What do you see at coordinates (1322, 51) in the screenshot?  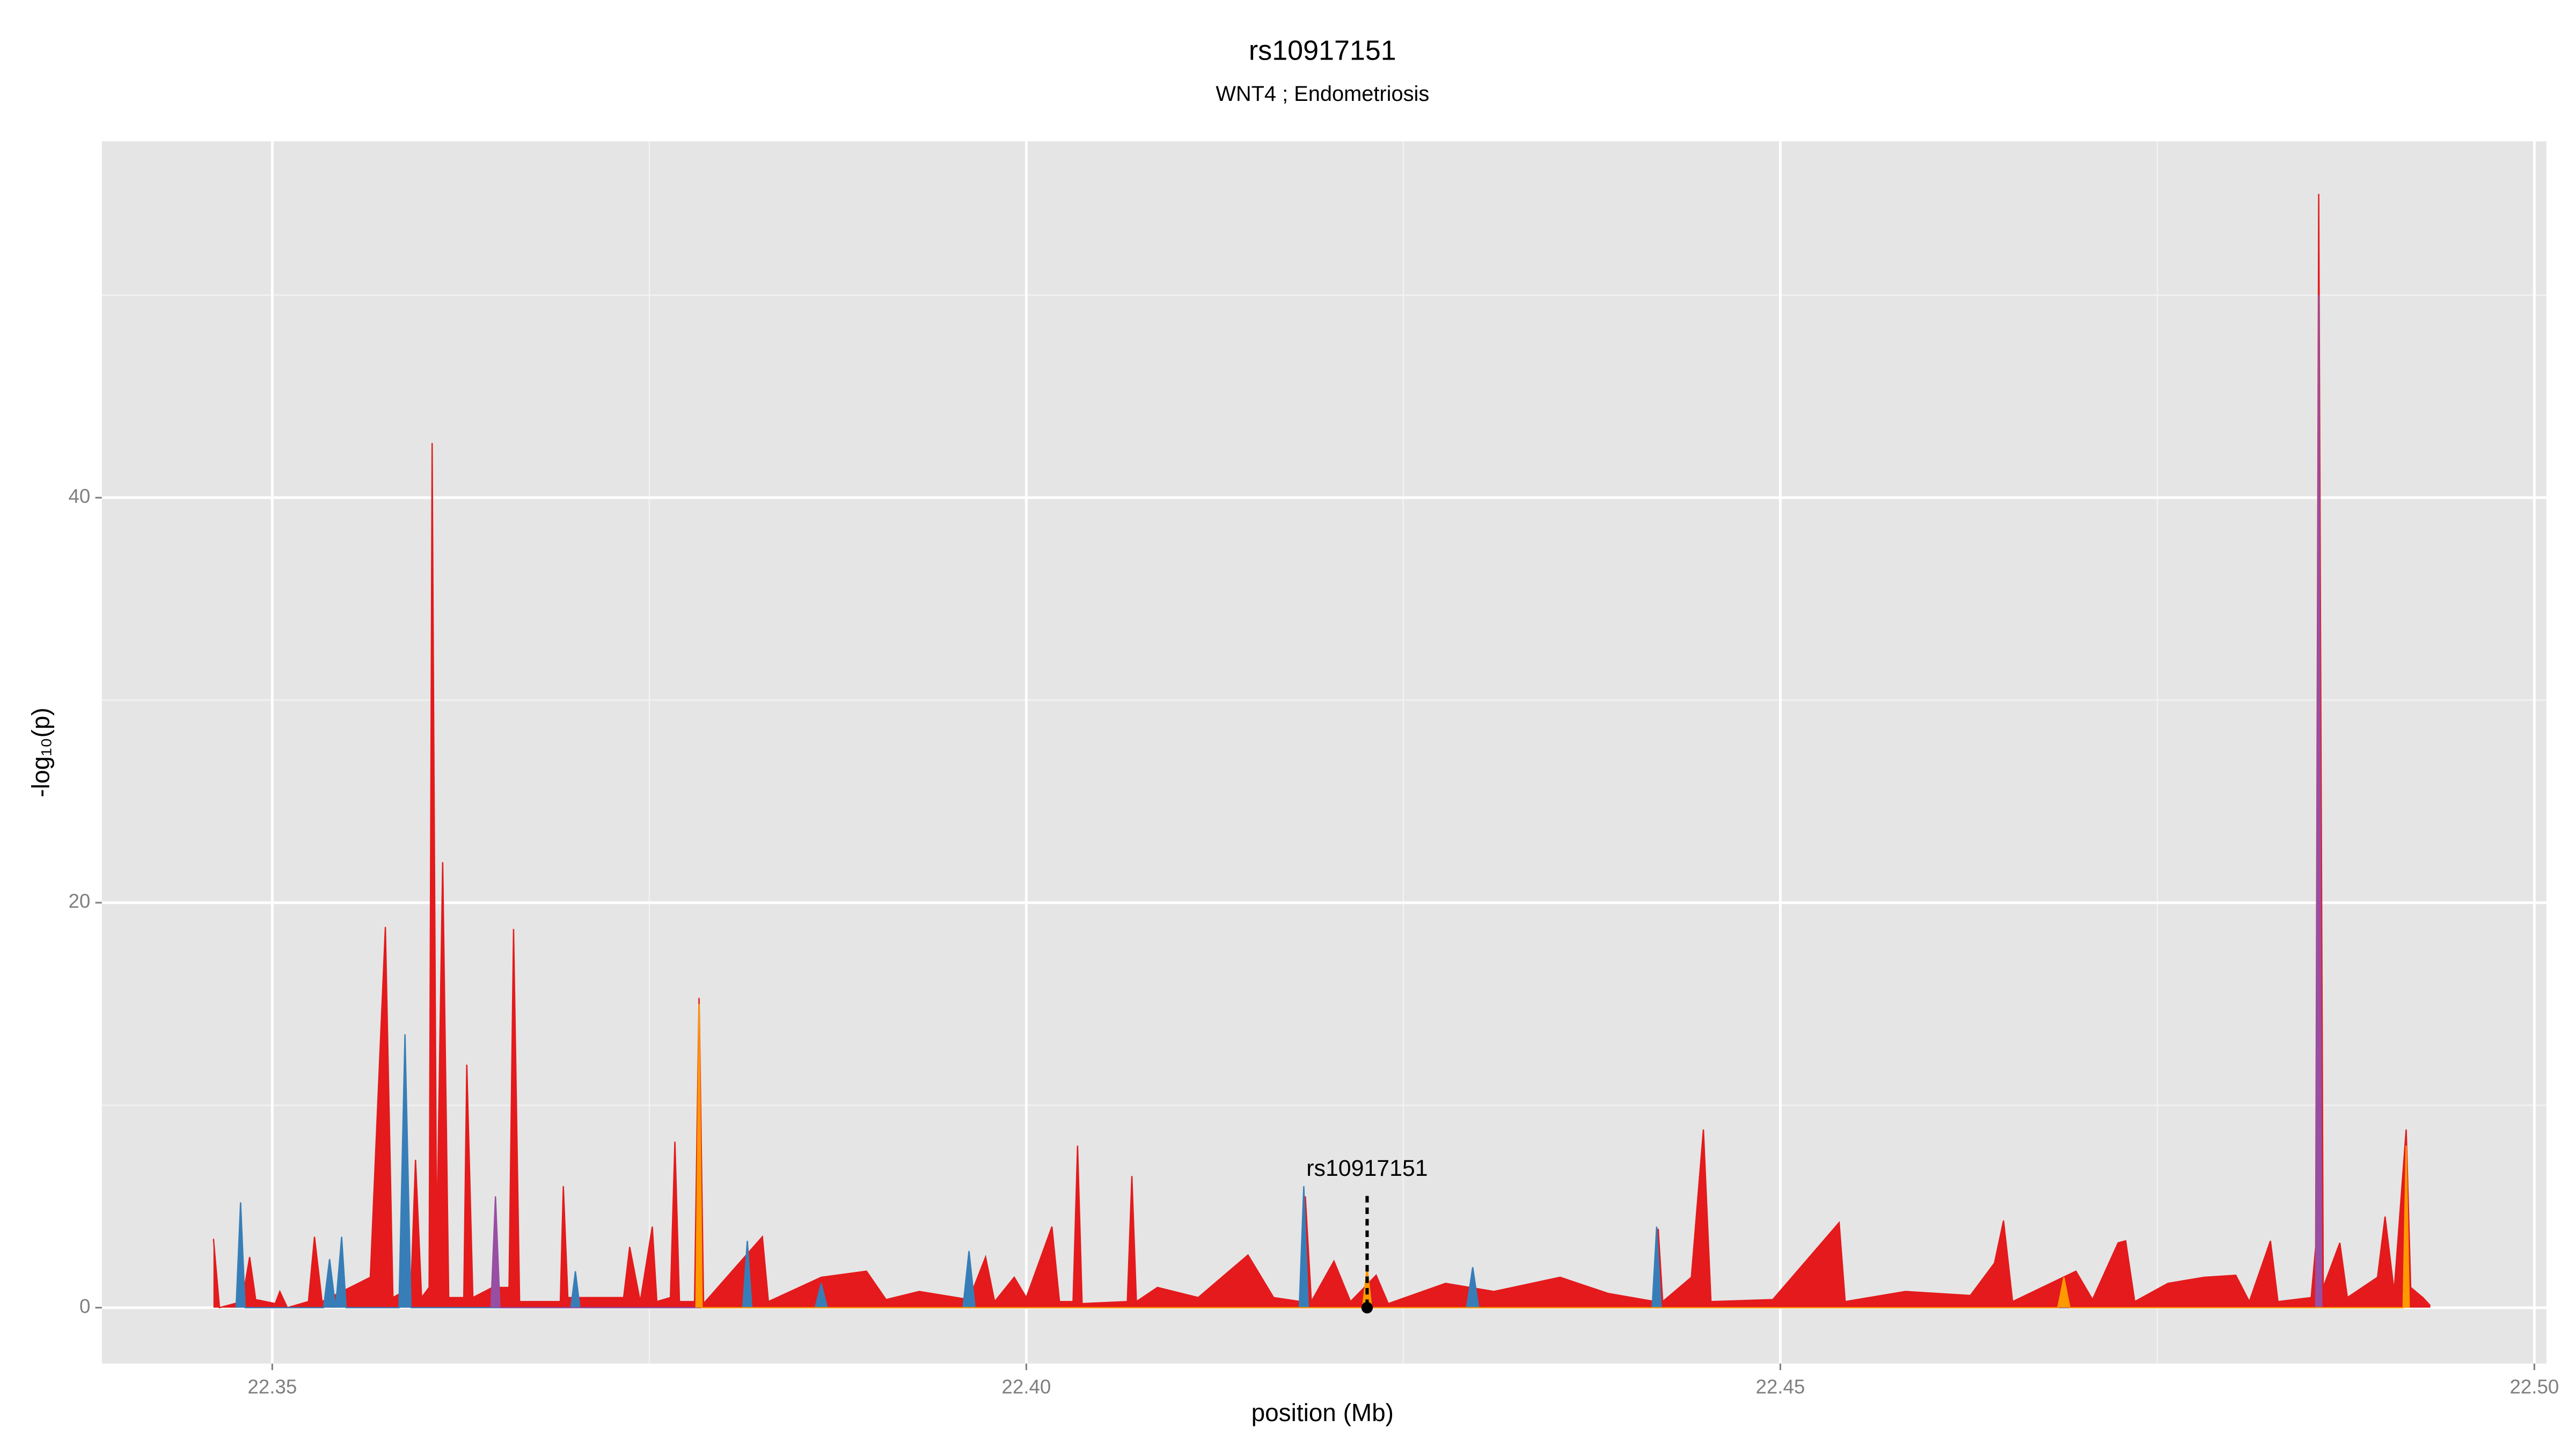 I see `chart-title: rs10917151` at bounding box center [1322, 51].